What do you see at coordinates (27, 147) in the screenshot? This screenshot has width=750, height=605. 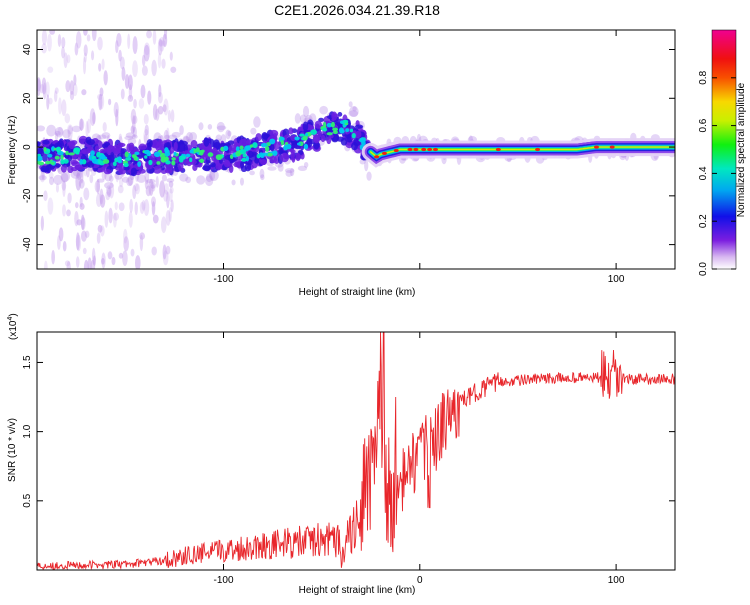 I see `top-y-tick-label: 0` at bounding box center [27, 147].